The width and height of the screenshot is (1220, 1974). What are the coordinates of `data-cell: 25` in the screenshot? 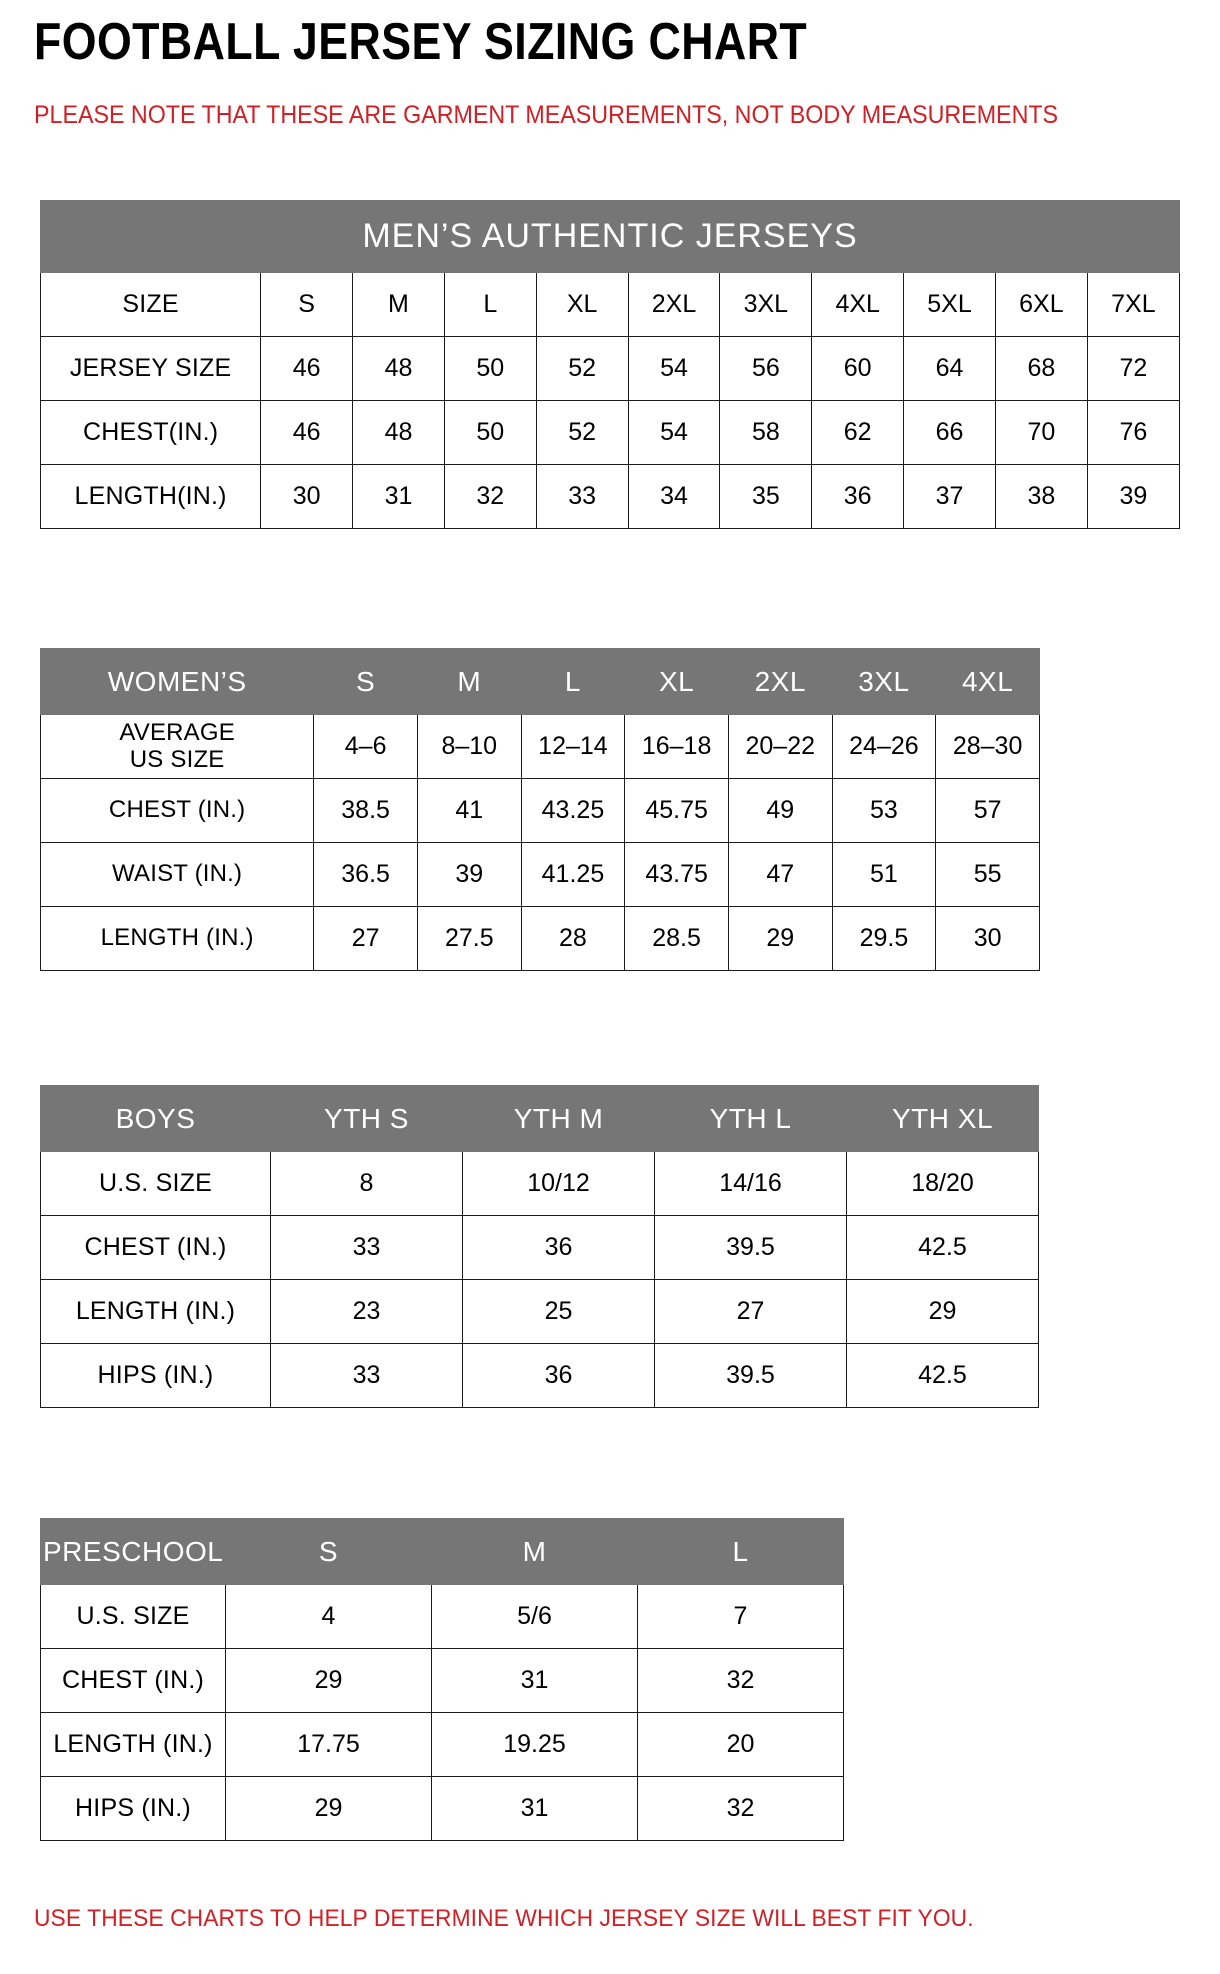 It's located at (558, 1311).